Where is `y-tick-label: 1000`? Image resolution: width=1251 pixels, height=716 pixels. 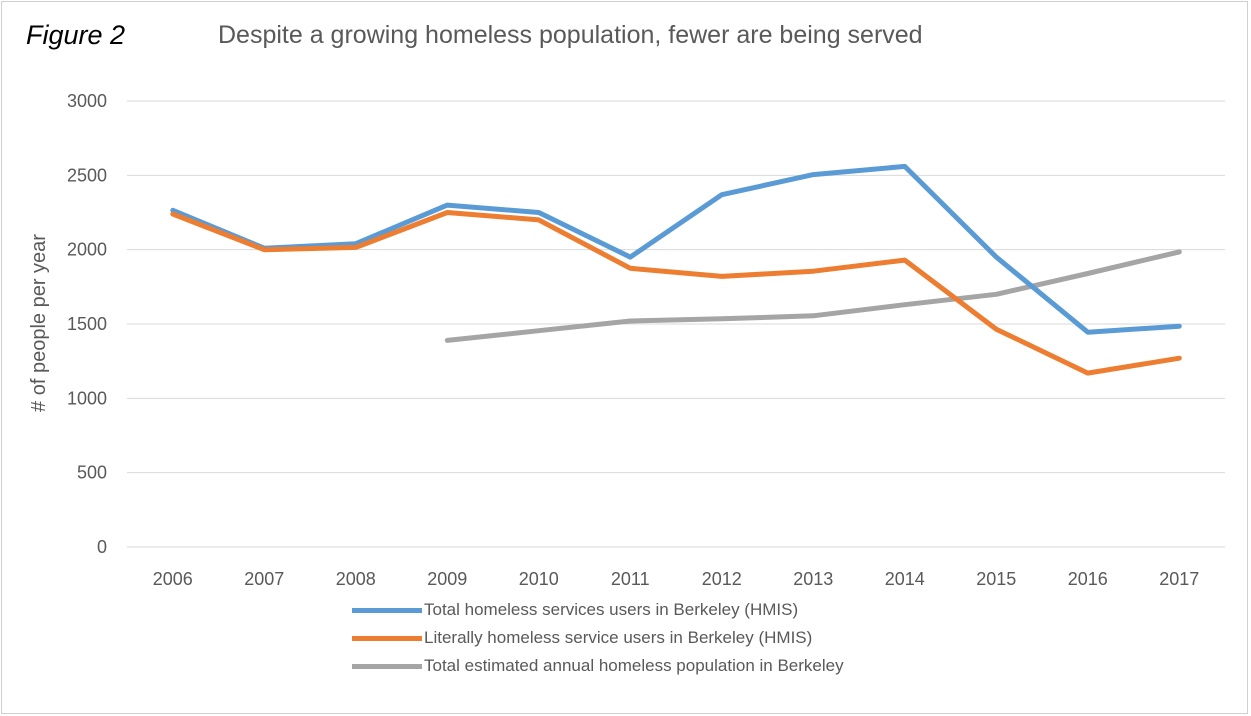
y-tick-label: 1000 is located at coordinates (87, 398).